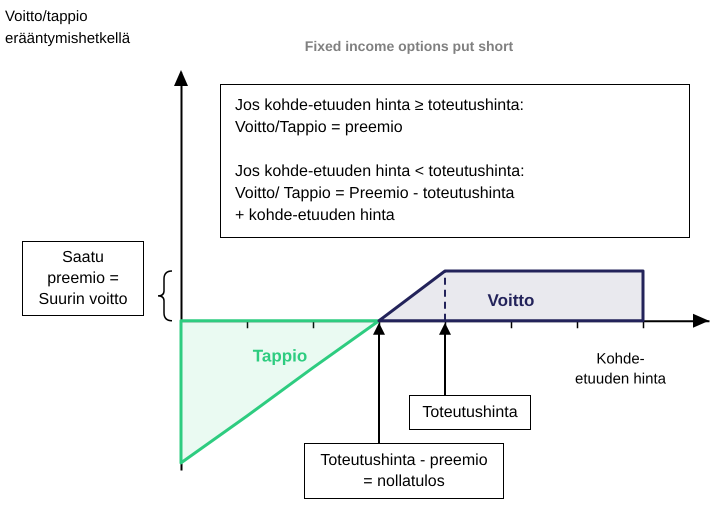 This screenshot has width=718, height=521. Describe the element at coordinates (280, 356) in the screenshot. I see `series-label: Tappio` at that location.